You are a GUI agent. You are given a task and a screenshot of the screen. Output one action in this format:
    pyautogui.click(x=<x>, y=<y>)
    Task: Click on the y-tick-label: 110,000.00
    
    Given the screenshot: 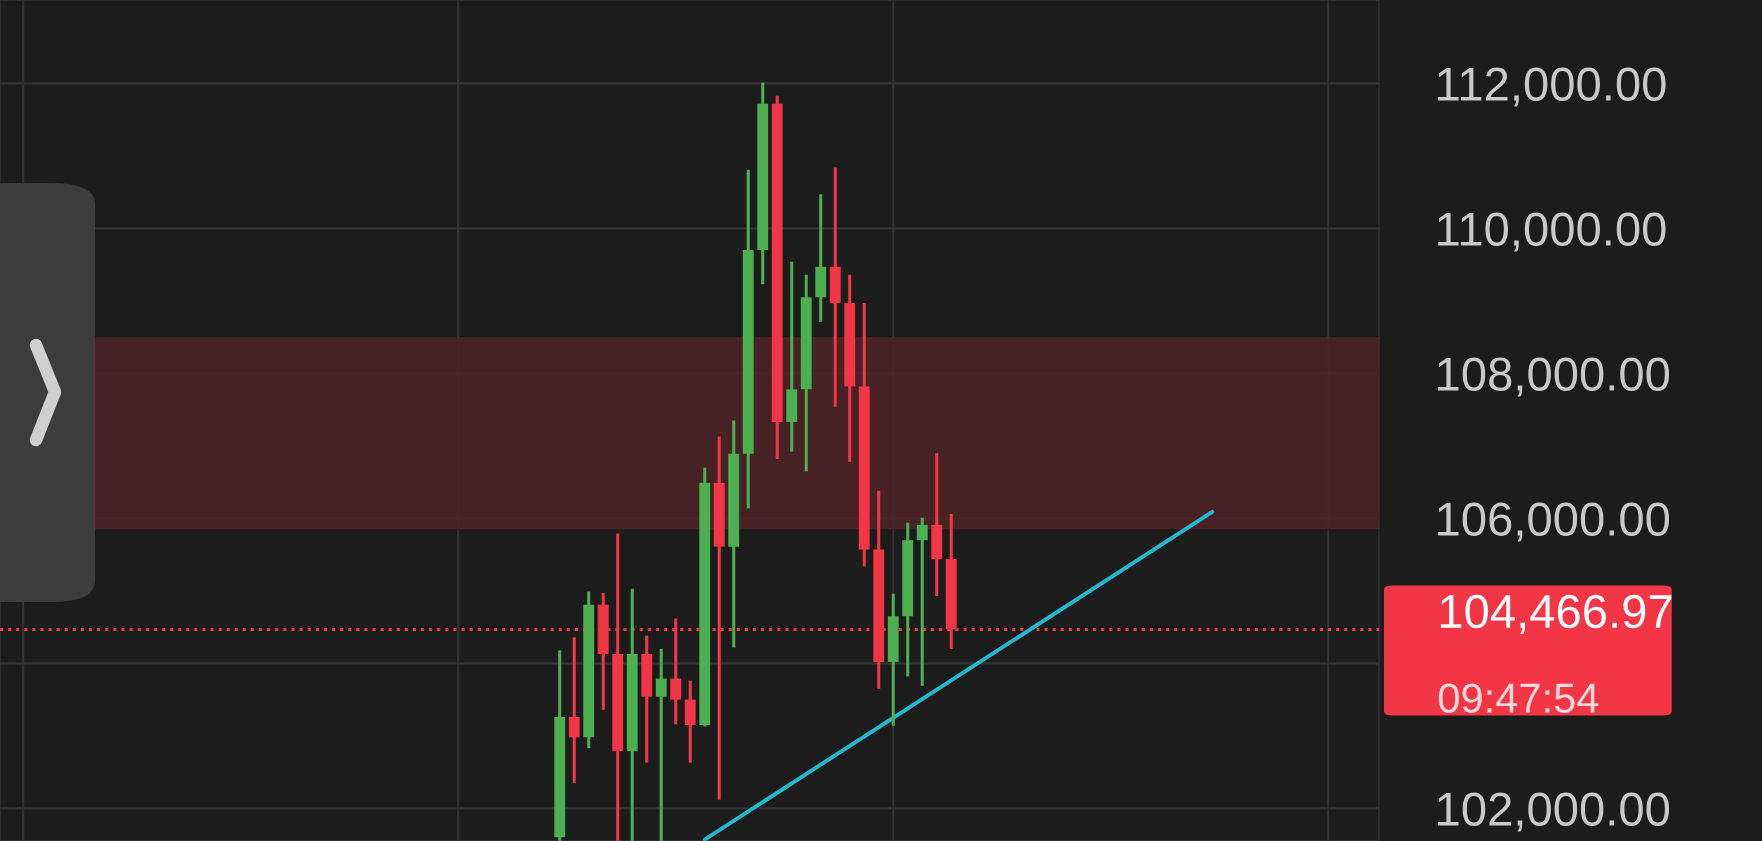 What is the action you would take?
    pyautogui.click(x=1552, y=232)
    